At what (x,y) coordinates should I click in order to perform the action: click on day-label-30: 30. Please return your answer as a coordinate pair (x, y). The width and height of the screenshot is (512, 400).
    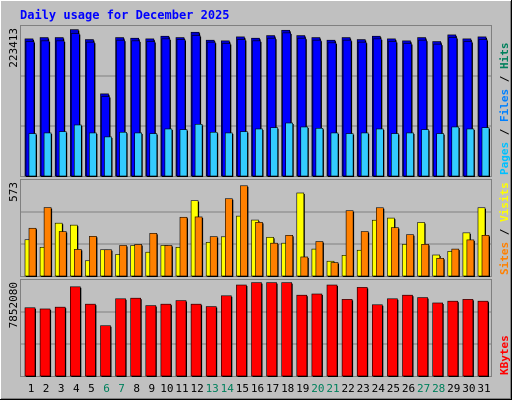
    Looking at the image, I should click on (468, 388).